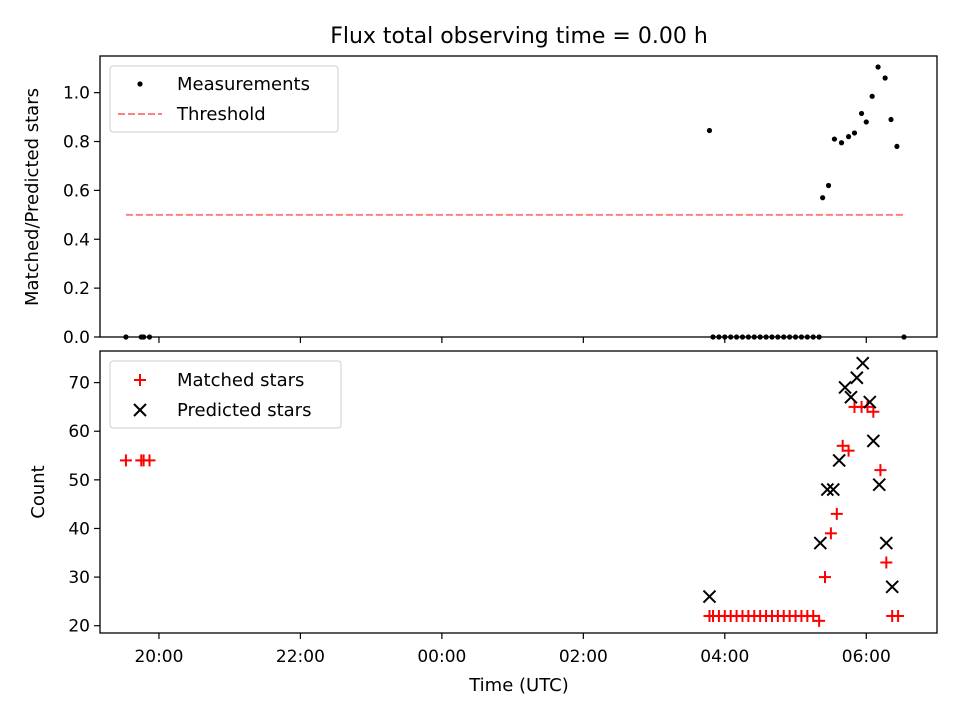  What do you see at coordinates (76, 143) in the screenshot?
I see `top-y-tick-label: 0.8` at bounding box center [76, 143].